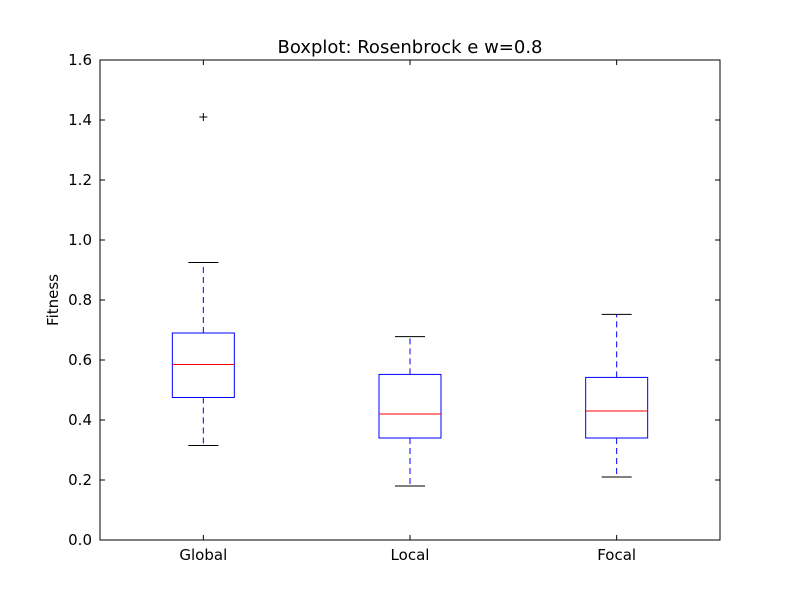  What do you see at coordinates (616, 555) in the screenshot?
I see `x-tick-label-2: Focal` at bounding box center [616, 555].